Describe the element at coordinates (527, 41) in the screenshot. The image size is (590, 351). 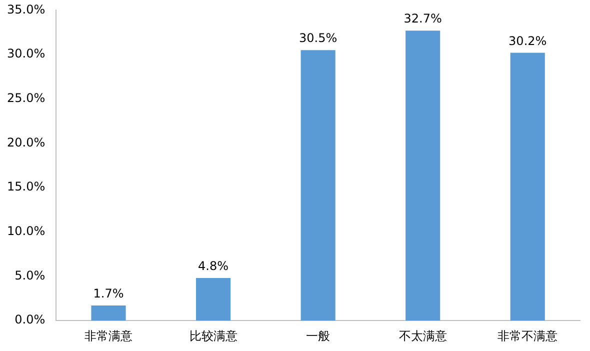
I see `data-label: 30.2%` at that location.